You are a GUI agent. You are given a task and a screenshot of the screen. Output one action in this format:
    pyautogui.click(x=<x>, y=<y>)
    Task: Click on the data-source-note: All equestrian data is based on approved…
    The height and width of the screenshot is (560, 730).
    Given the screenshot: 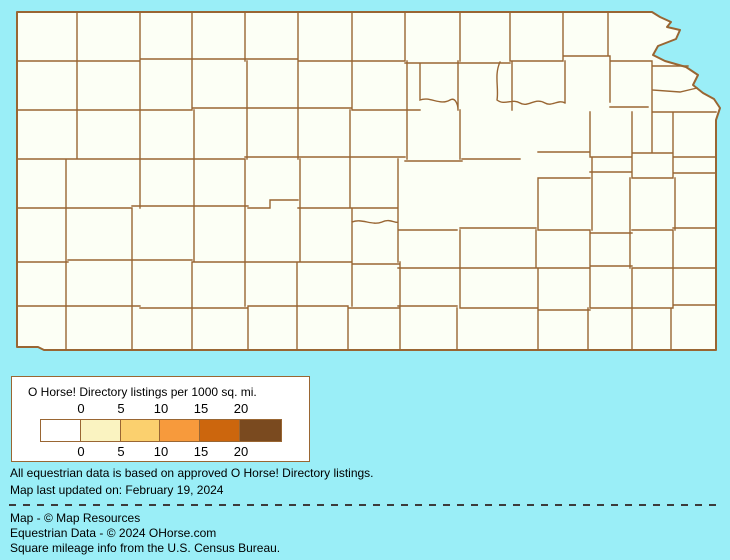 What is the action you would take?
    pyautogui.click(x=192, y=473)
    